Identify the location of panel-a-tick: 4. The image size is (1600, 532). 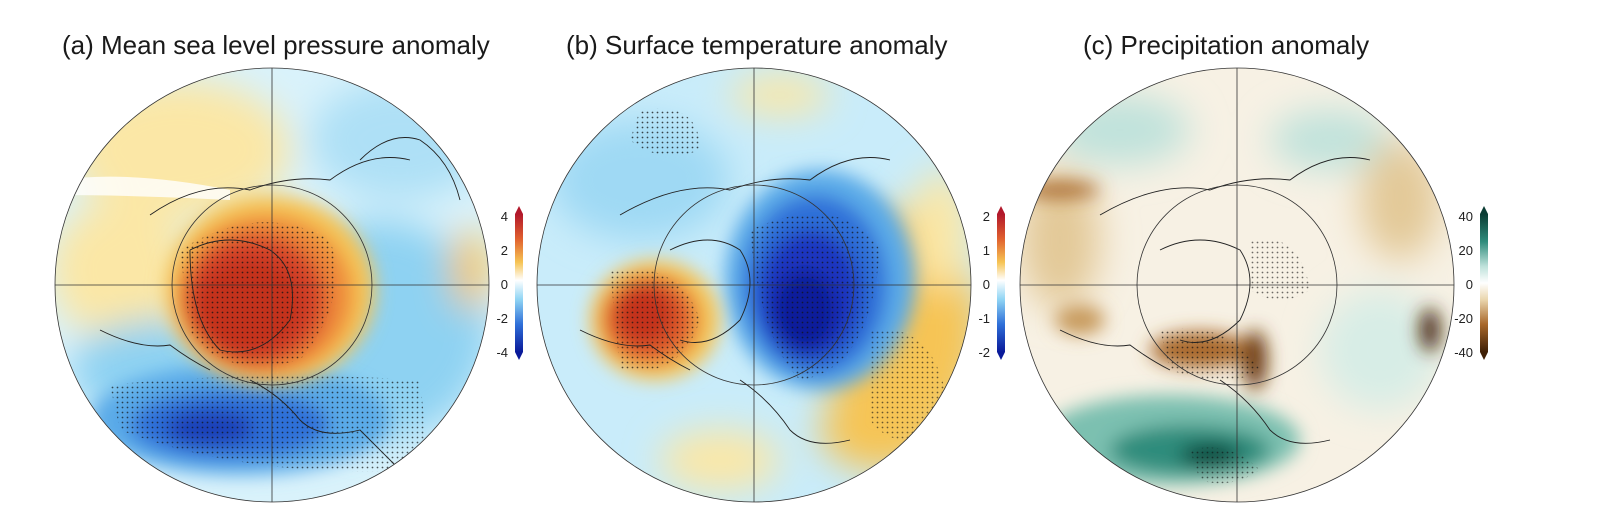
(504, 216).